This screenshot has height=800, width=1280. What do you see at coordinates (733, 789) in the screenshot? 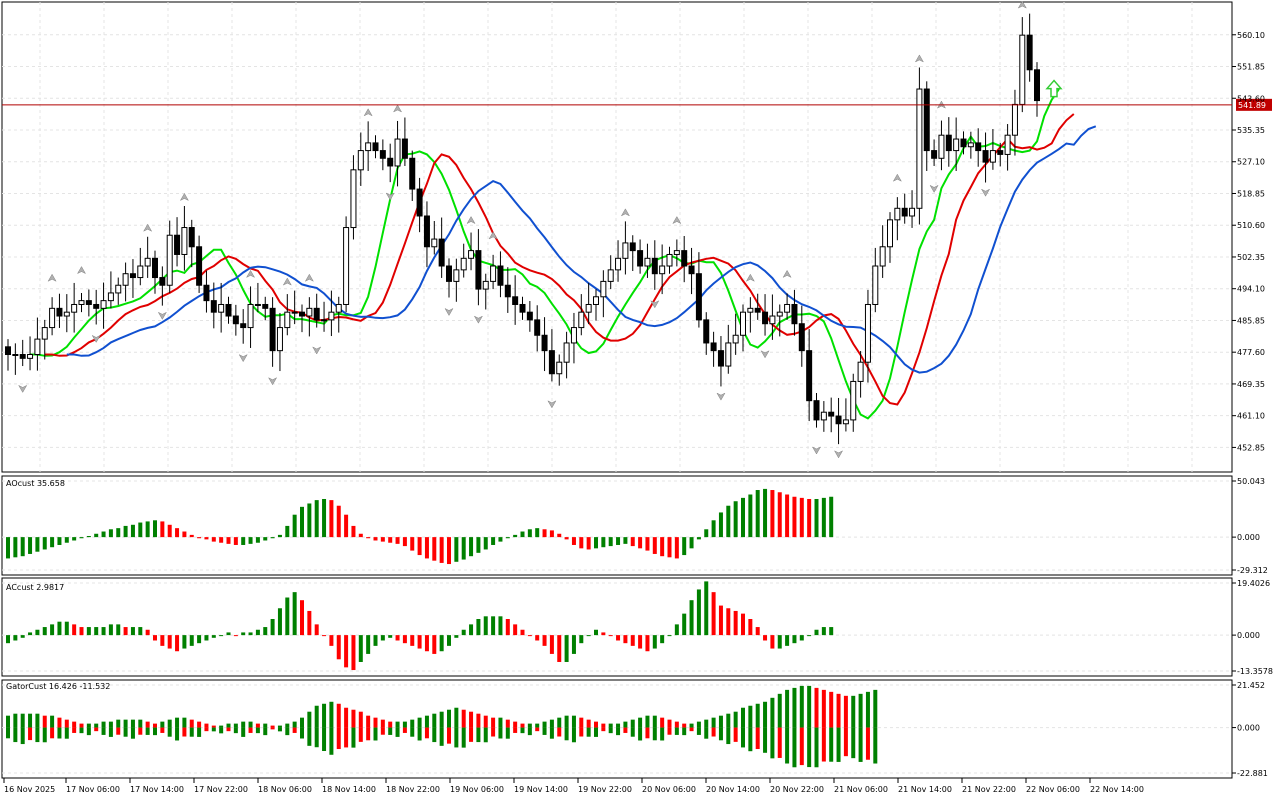
I see `time-tick-label: 20 Nov 14:00` at bounding box center [733, 789].